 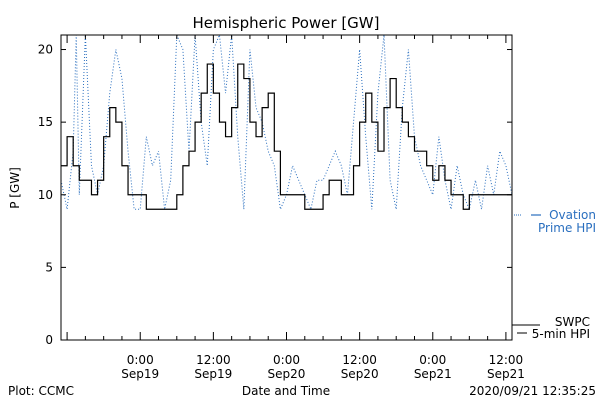 I want to click on legend-swpc-line2: 5-min HPI, so click(x=561, y=334).